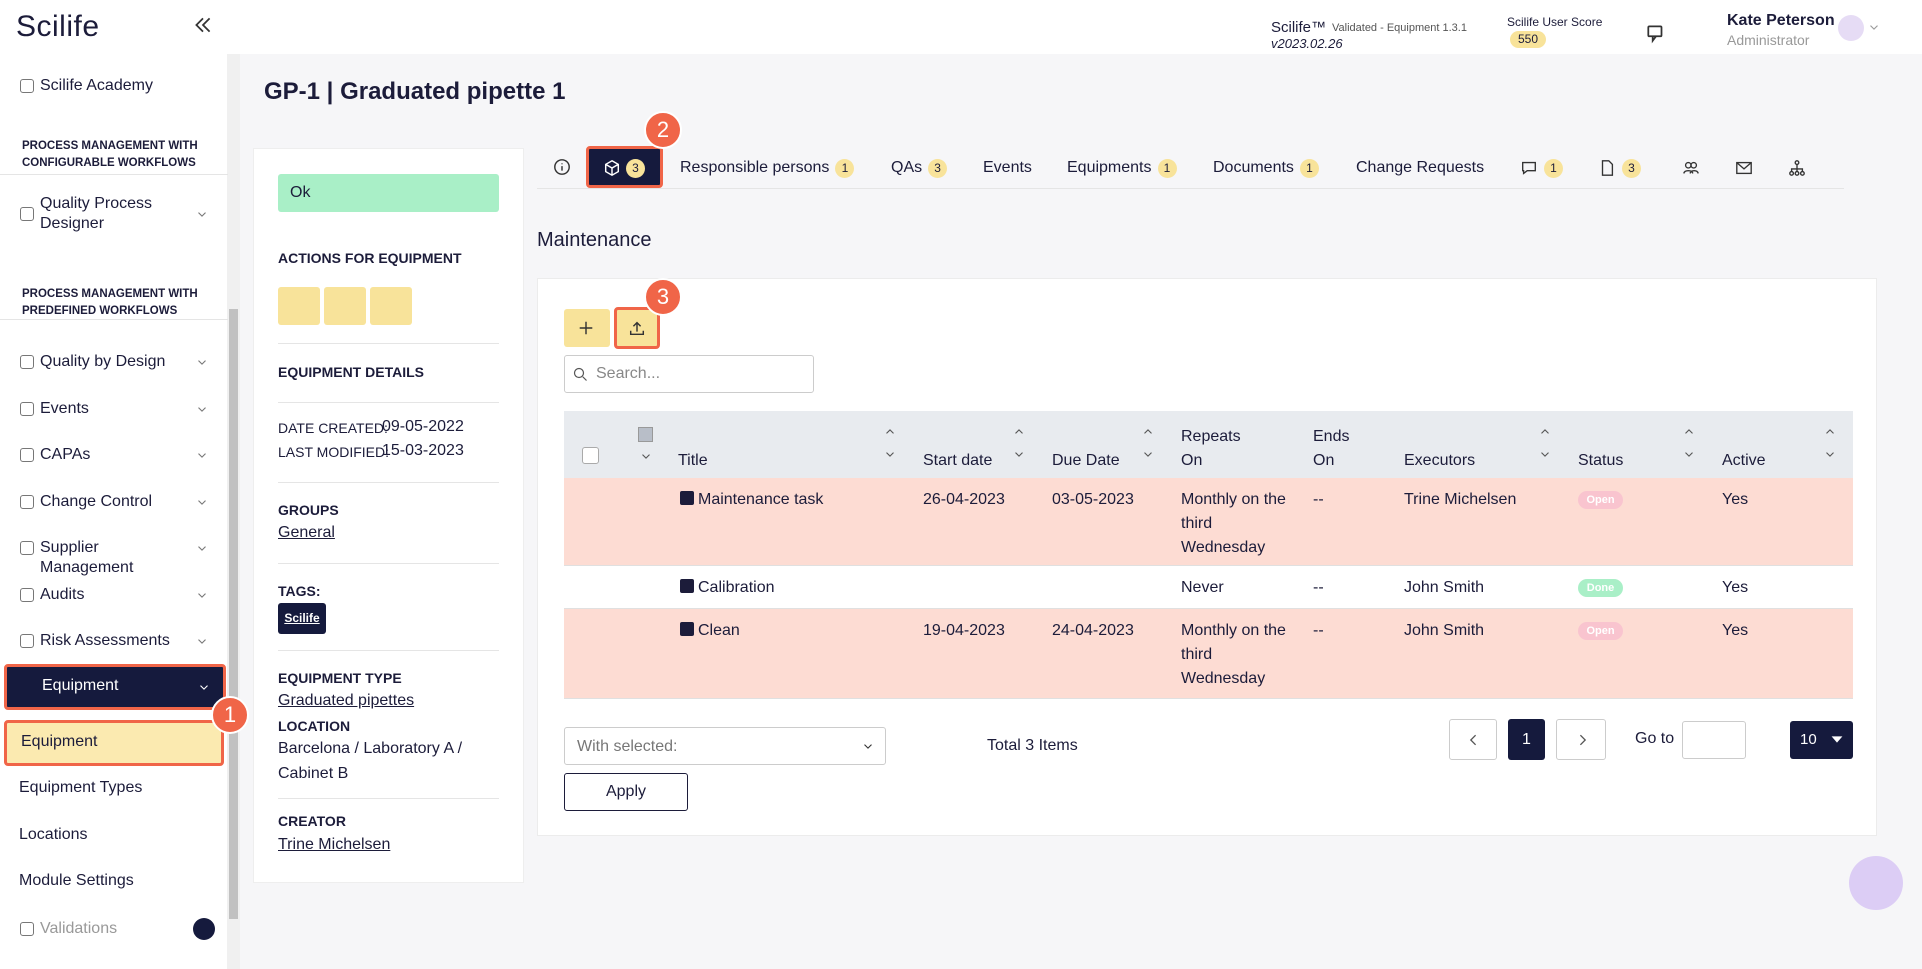  What do you see at coordinates (105, 640) in the screenshot?
I see `nav-label: Risk Assessments` at bounding box center [105, 640].